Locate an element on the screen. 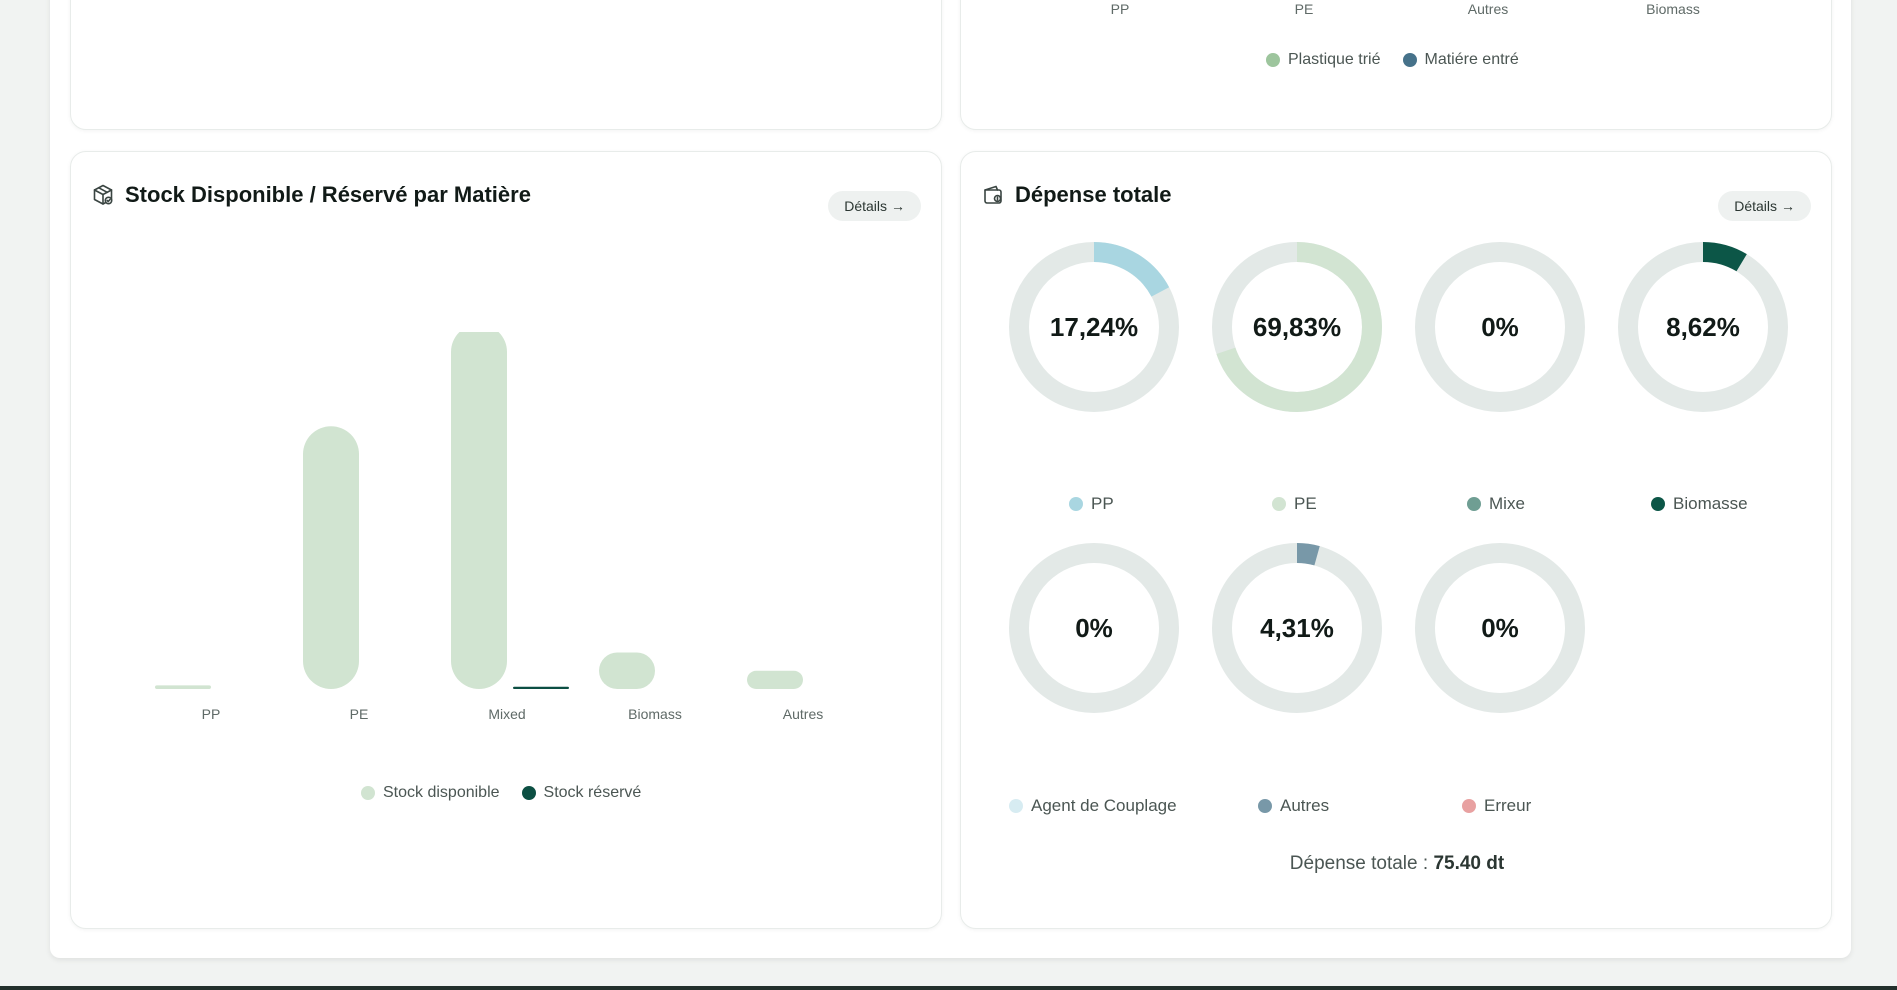 The image size is (1897, 990). card-header: Dépense totale is located at coordinates (1076, 195).